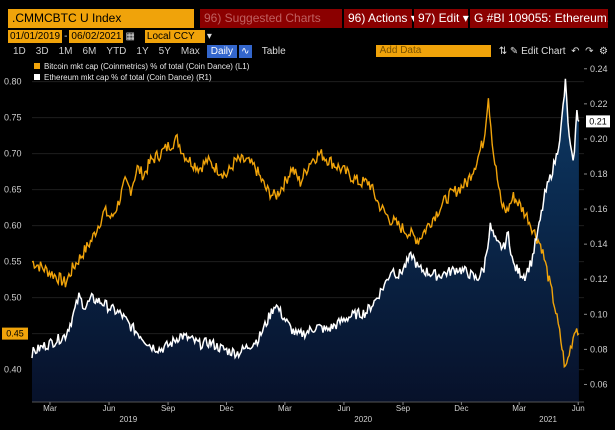 This screenshot has width=615, height=430. I want to click on actions-menu: 96) Actions ▾, so click(380, 18).